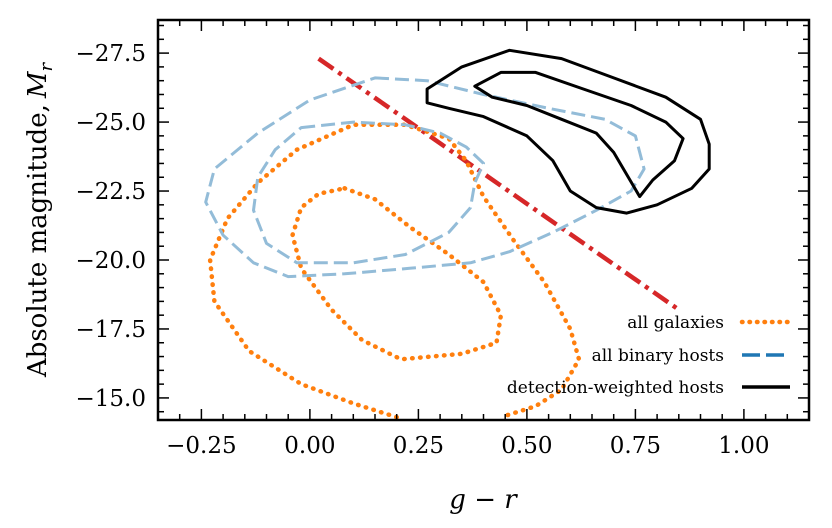 The height and width of the screenshot is (528, 832). Describe the element at coordinates (675, 323) in the screenshot. I see `legend-label-all-galaxies: all galaxies` at that location.